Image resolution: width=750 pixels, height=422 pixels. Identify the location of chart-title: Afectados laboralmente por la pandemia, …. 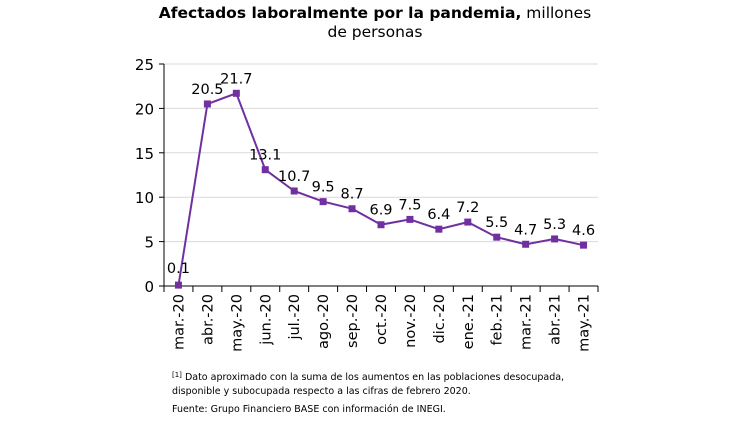
(375, 23).